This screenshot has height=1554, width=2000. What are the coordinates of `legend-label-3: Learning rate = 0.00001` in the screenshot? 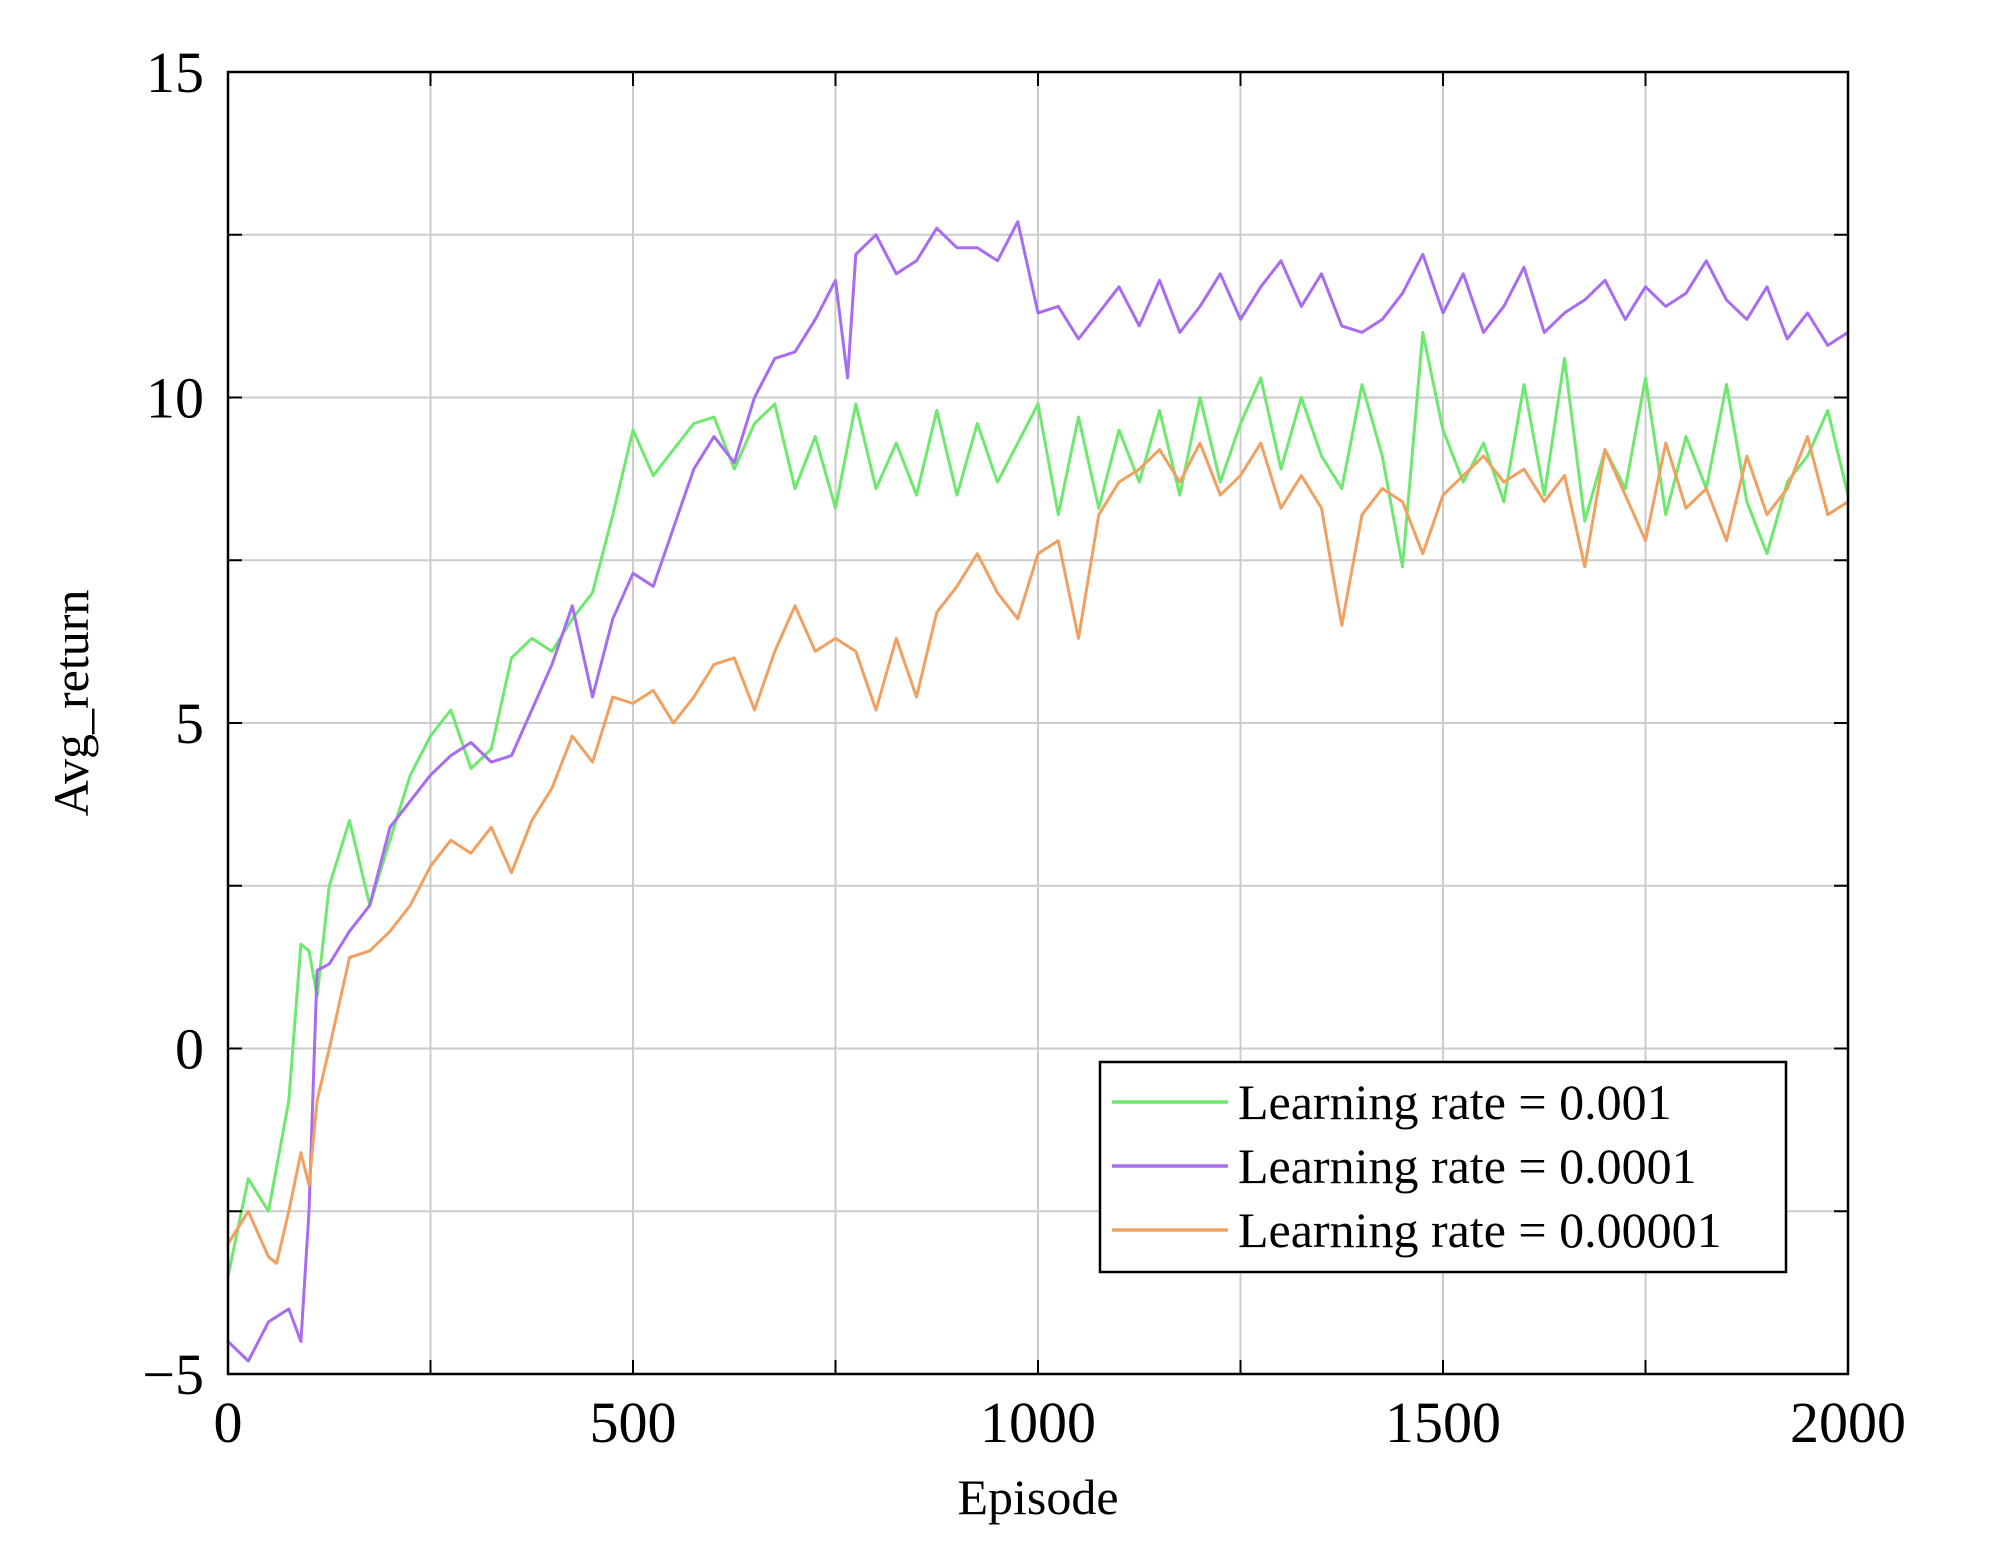 It's located at (1480, 1230).